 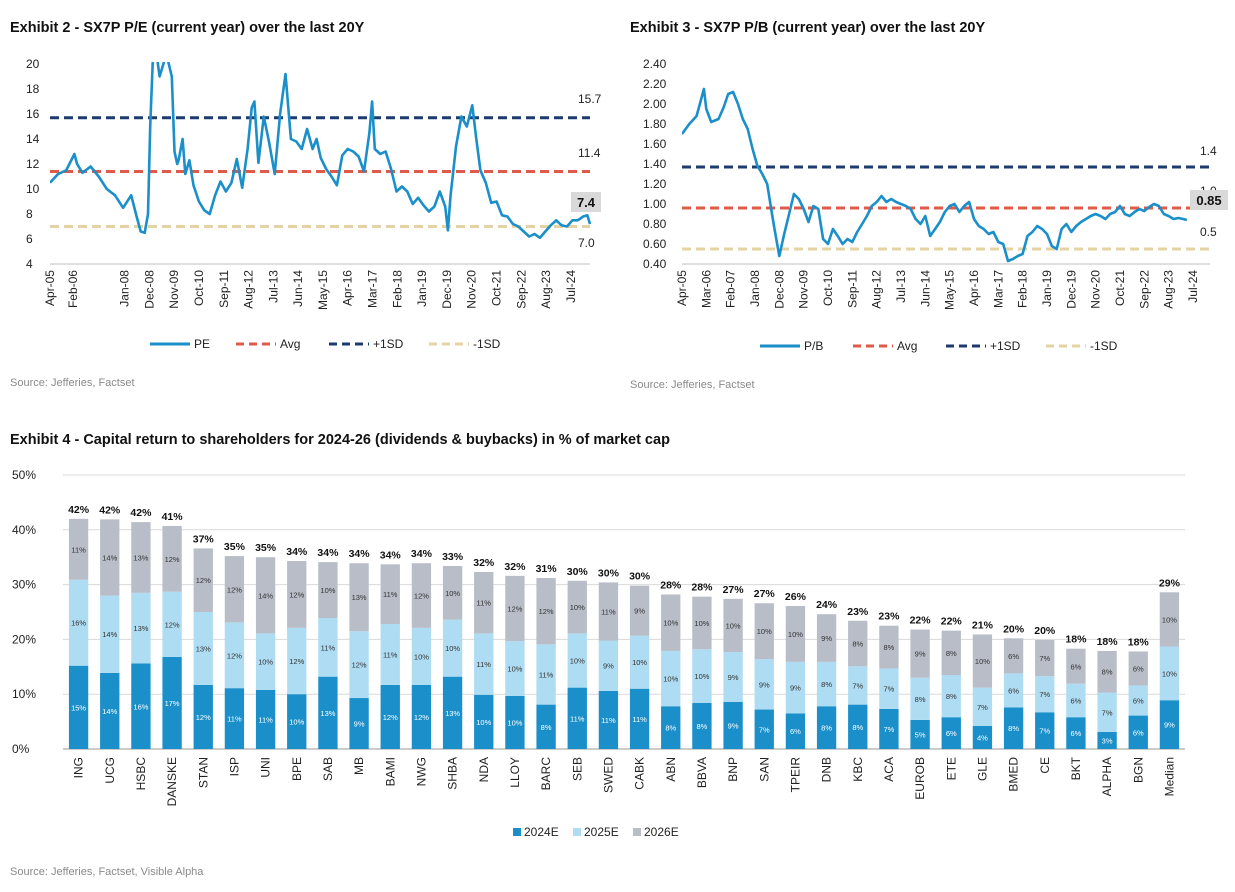 I want to click on pe-x-tick: May-15, so click(x=323, y=290).